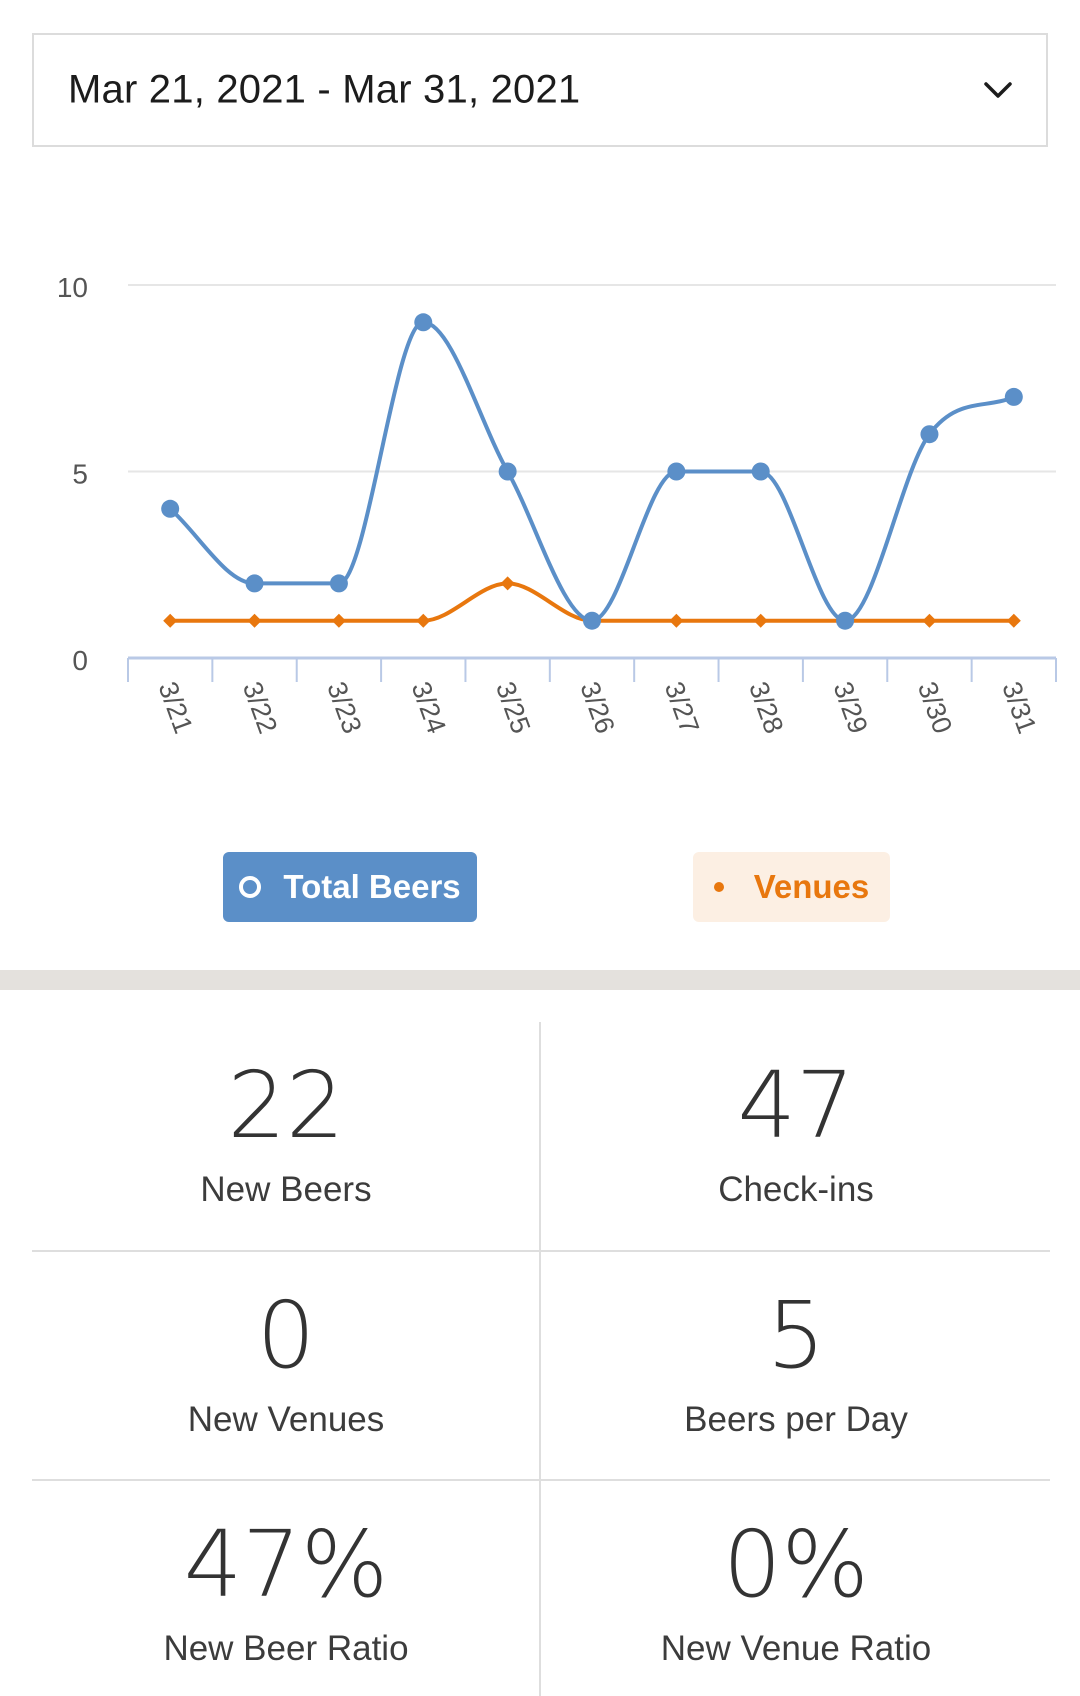  I want to click on date-range-label: Mar 21, 2021 - Mar 31, 2021, so click(324, 89).